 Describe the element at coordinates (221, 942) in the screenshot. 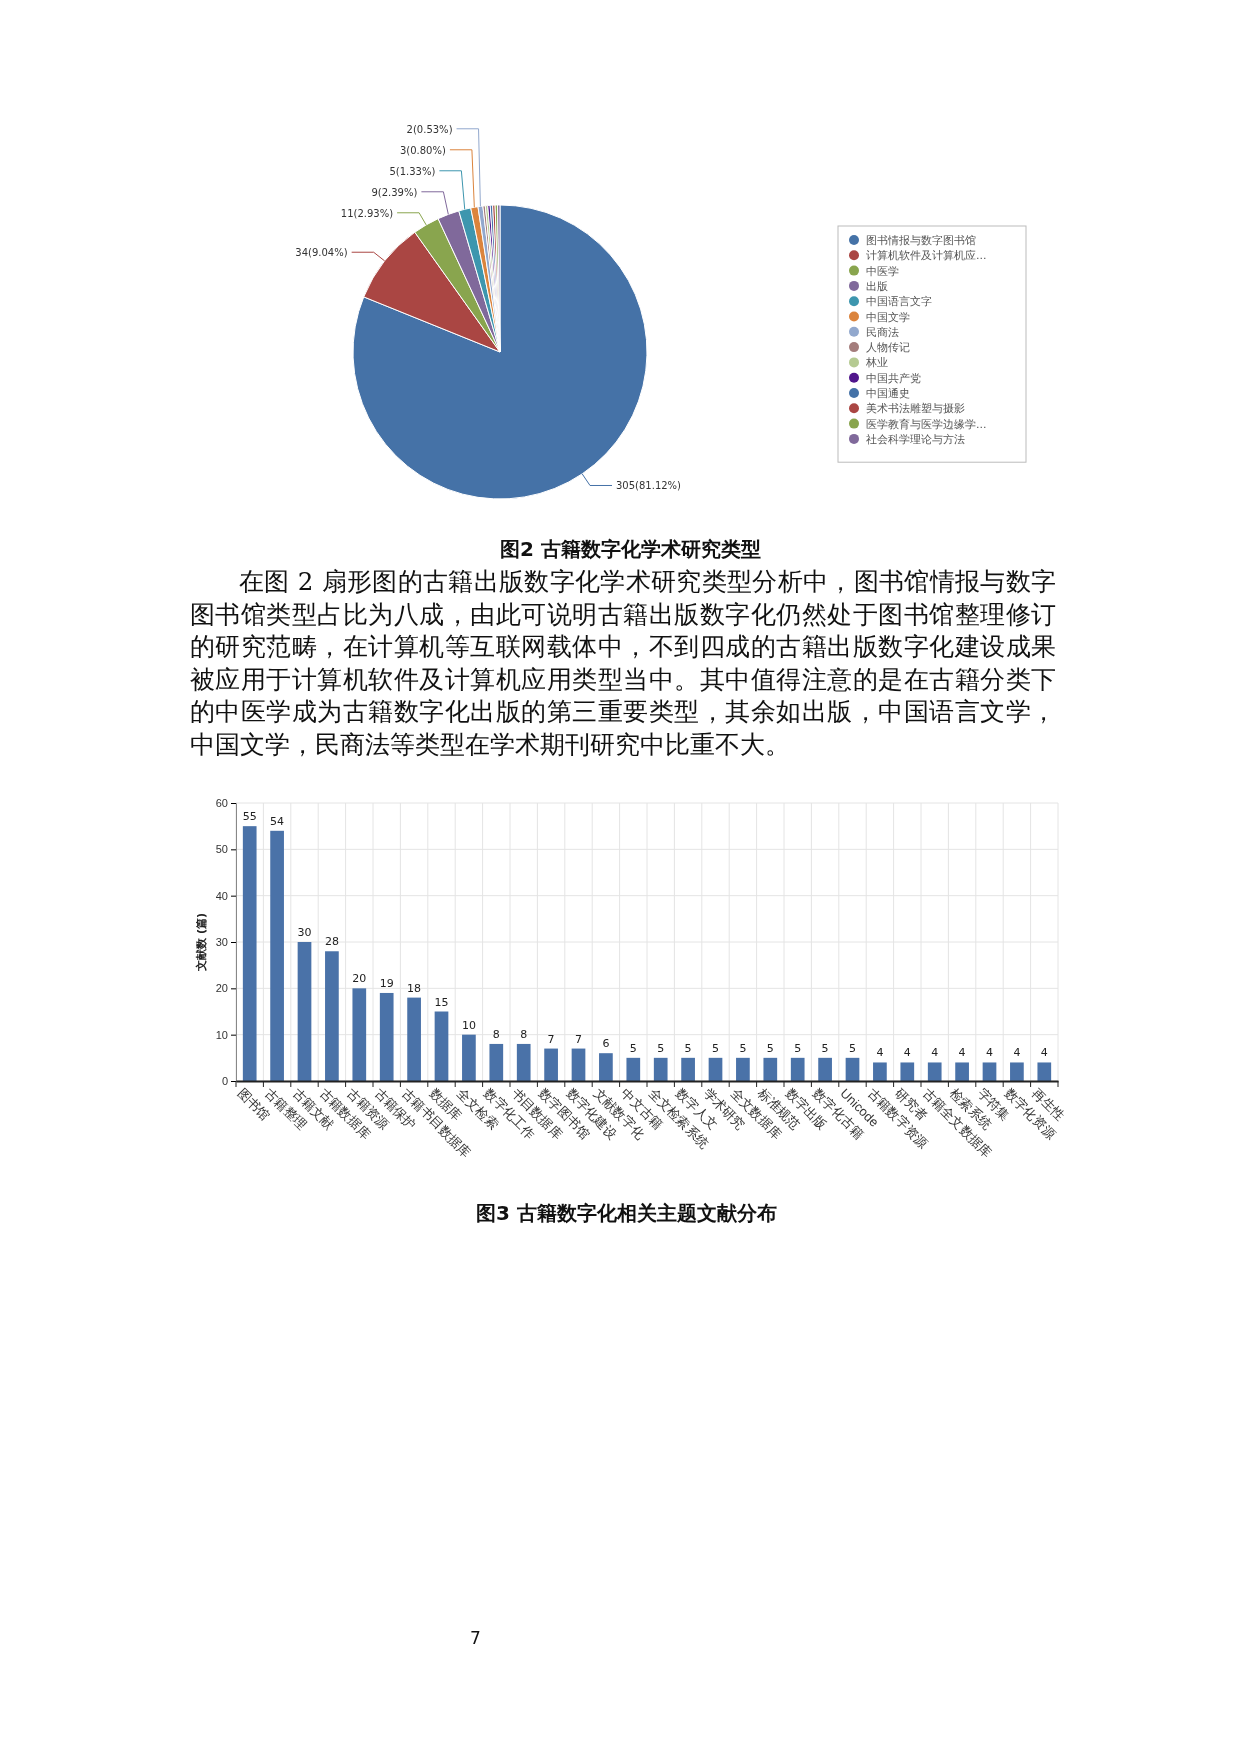

I see `y-tick-label: 30` at that location.